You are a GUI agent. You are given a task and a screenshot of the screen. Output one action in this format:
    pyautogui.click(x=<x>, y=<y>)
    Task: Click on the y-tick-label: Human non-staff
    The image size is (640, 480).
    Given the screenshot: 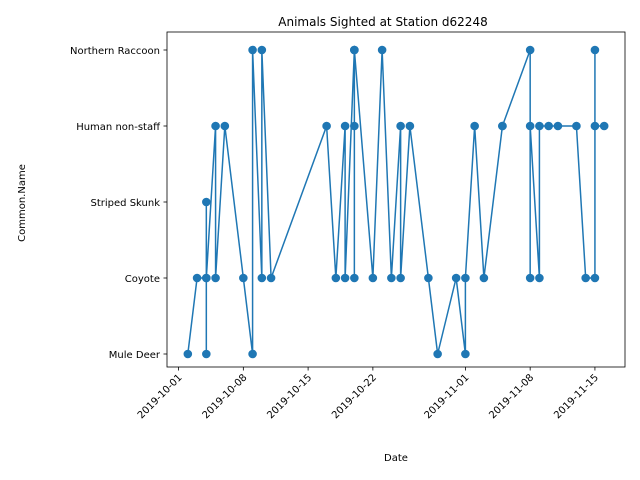 What is the action you would take?
    pyautogui.click(x=118, y=127)
    